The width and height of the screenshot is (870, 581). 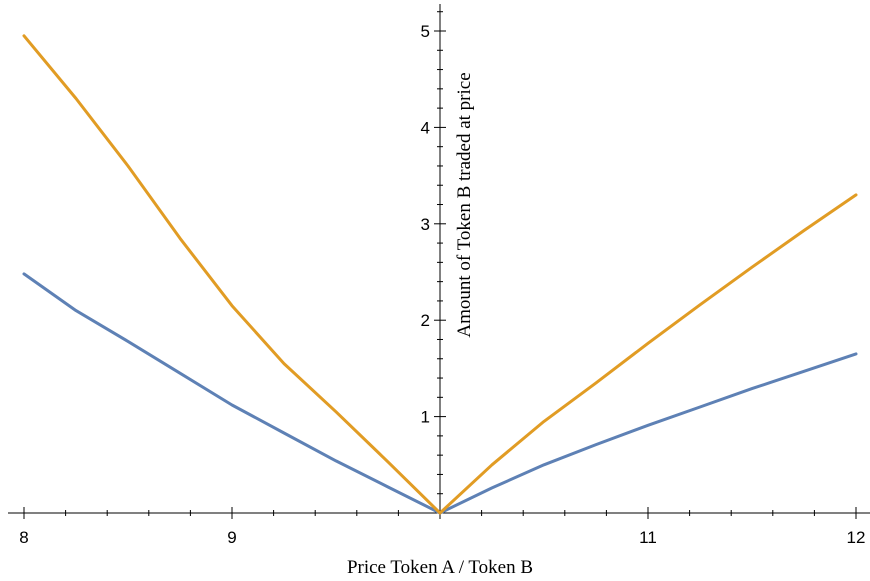 What do you see at coordinates (464, 204) in the screenshot?
I see `y-axis-title: Amount of Token B traded at price` at bounding box center [464, 204].